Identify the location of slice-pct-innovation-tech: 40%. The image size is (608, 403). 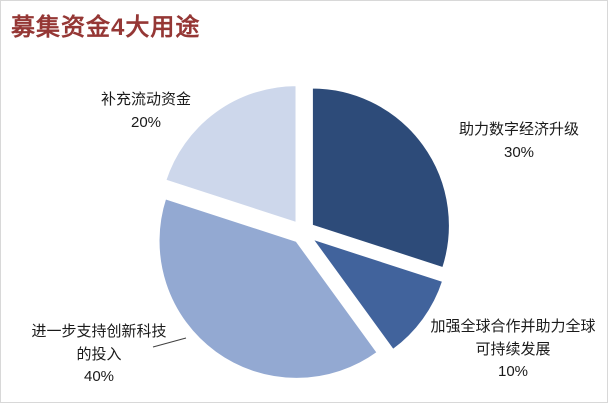
(99, 376).